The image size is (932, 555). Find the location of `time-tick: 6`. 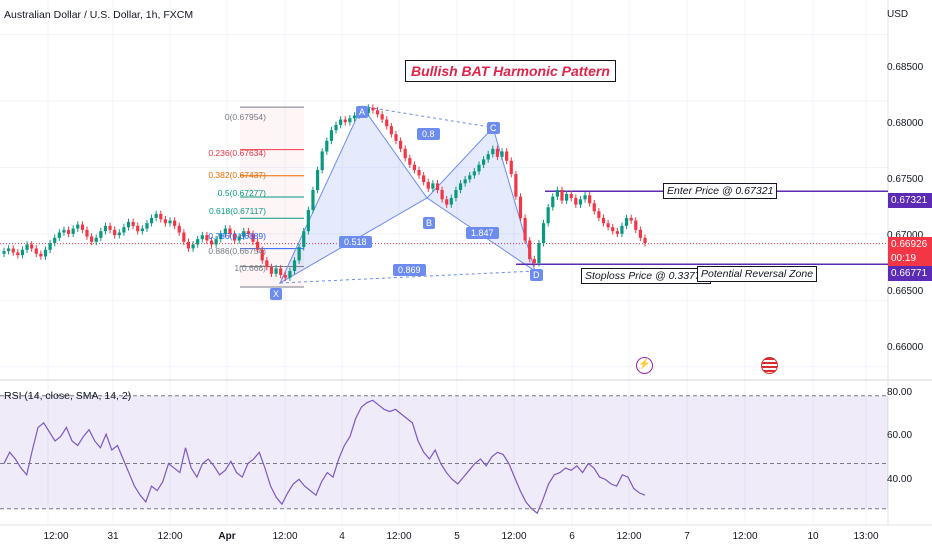

time-tick: 6 is located at coordinates (572, 536).